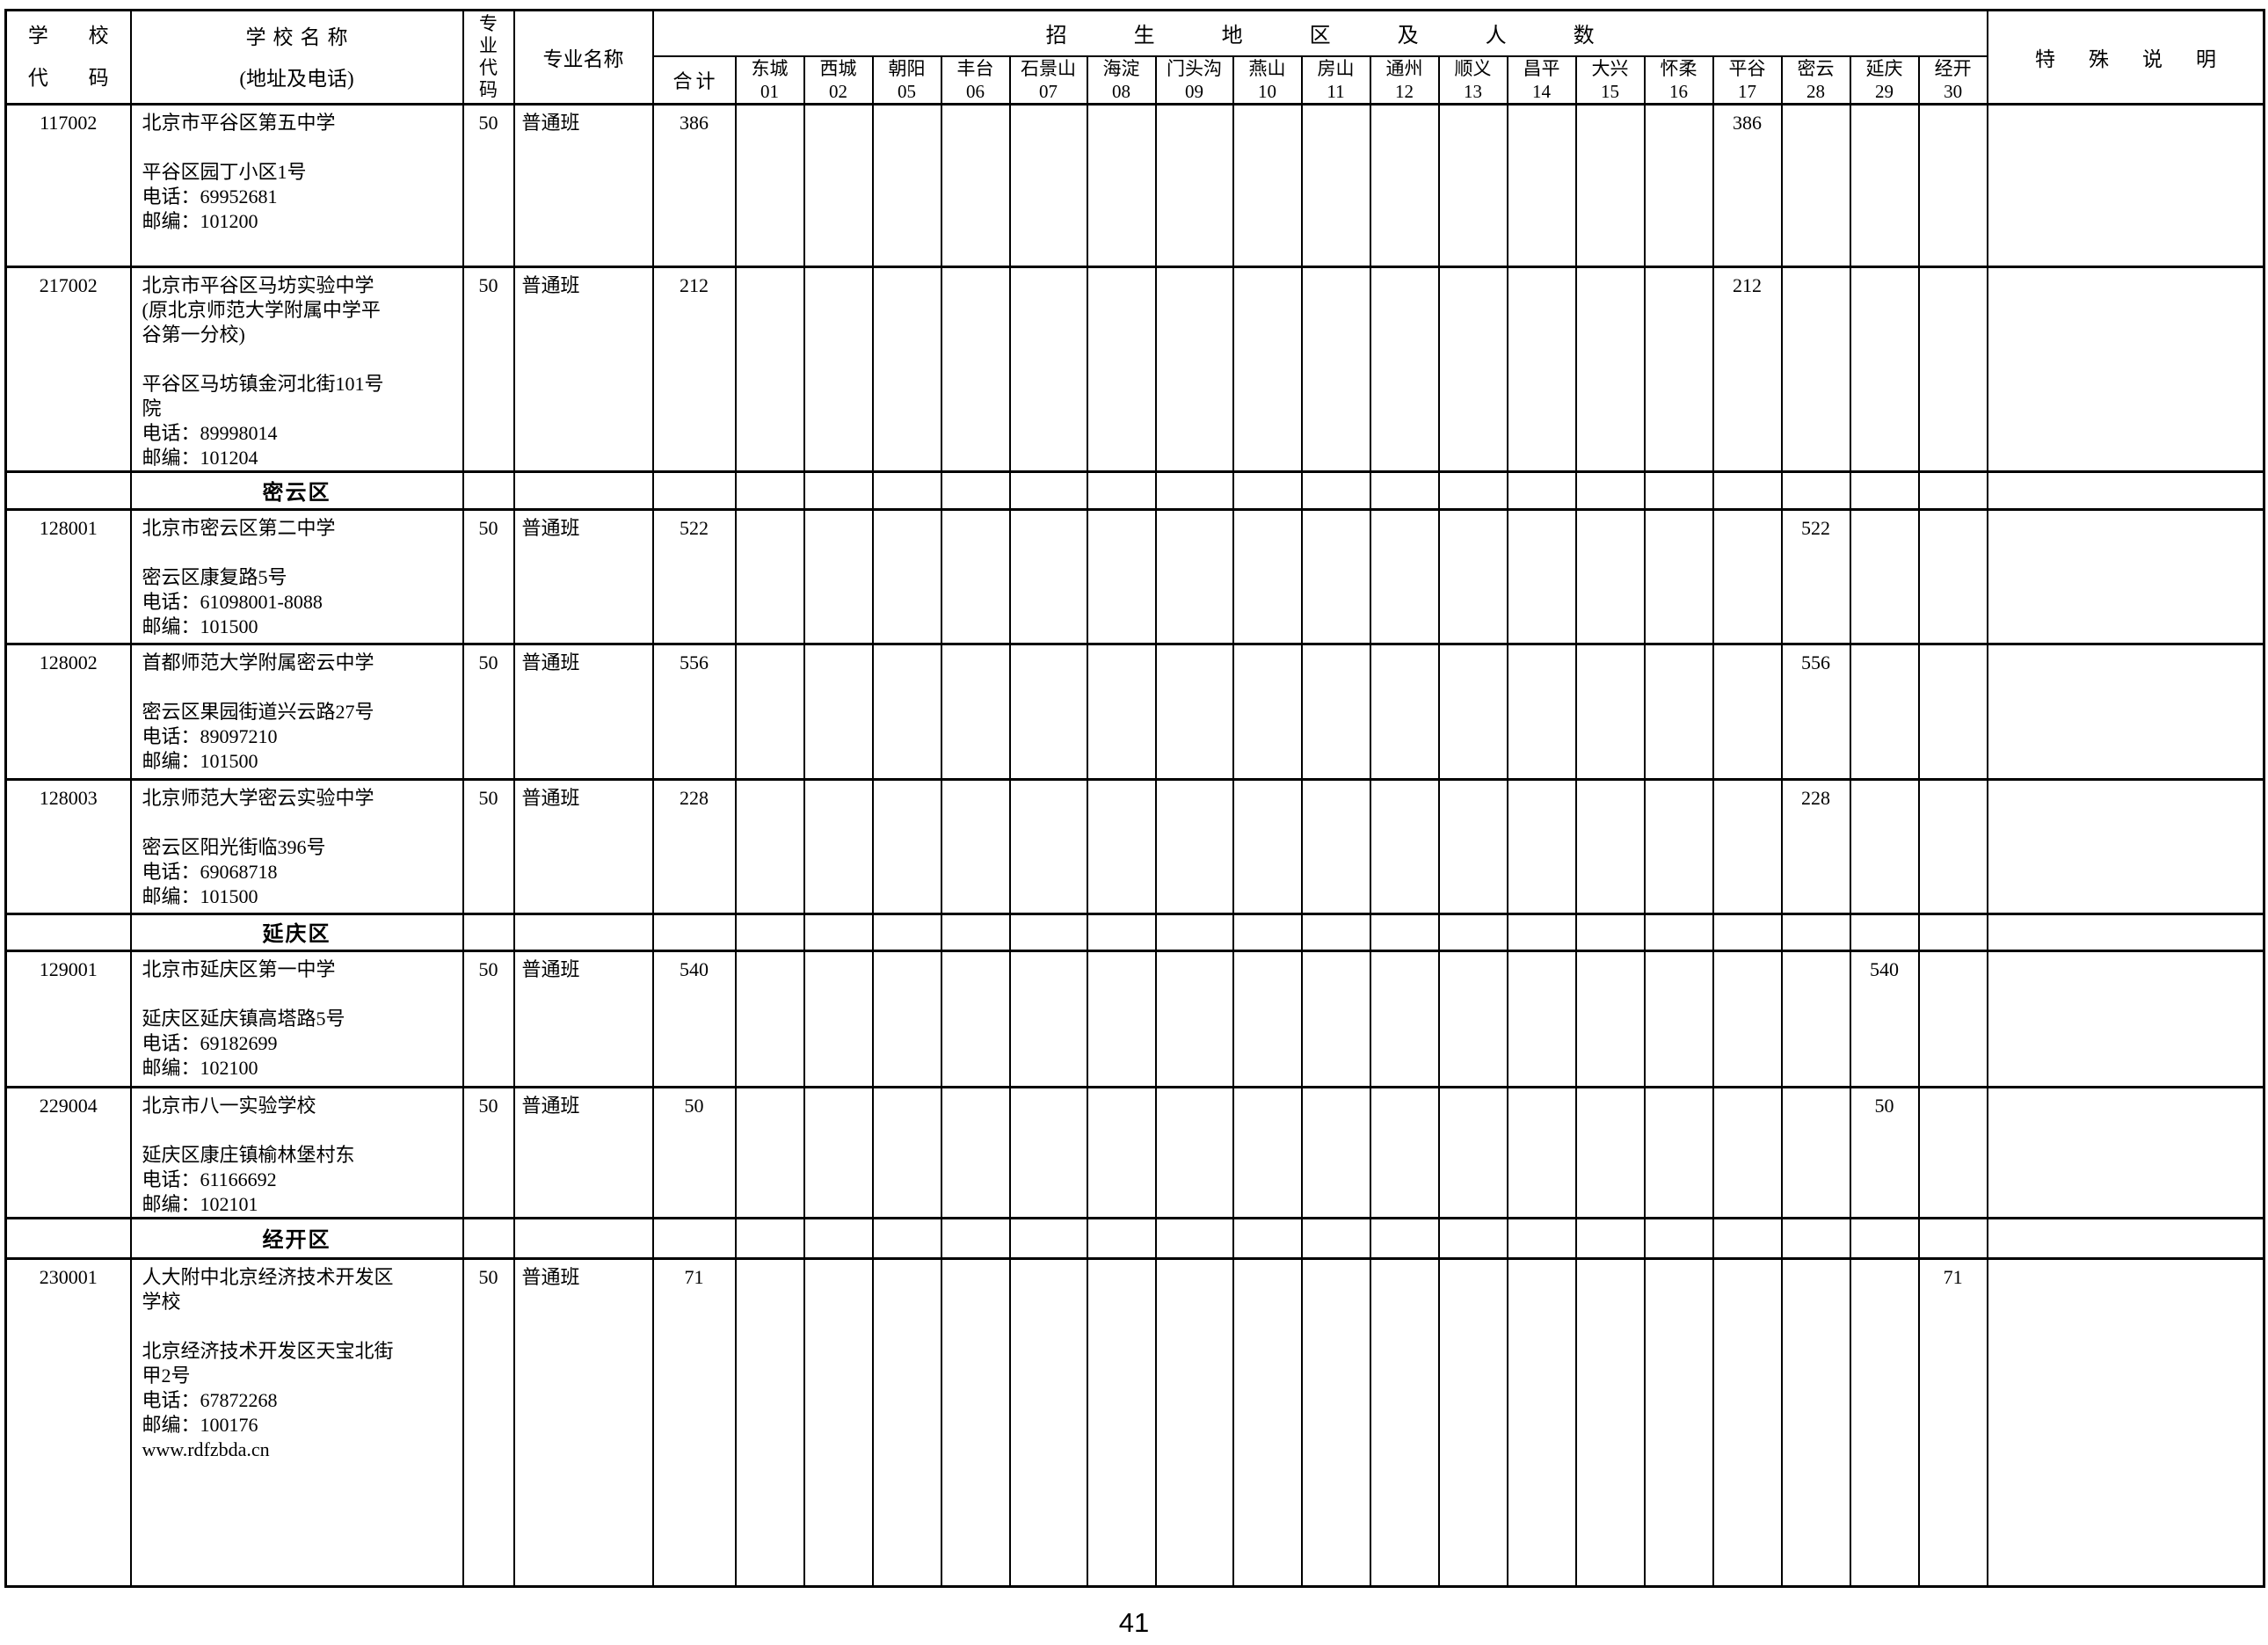  What do you see at coordinates (1610, 68) in the screenshot?
I see `district-name: 大兴` at bounding box center [1610, 68].